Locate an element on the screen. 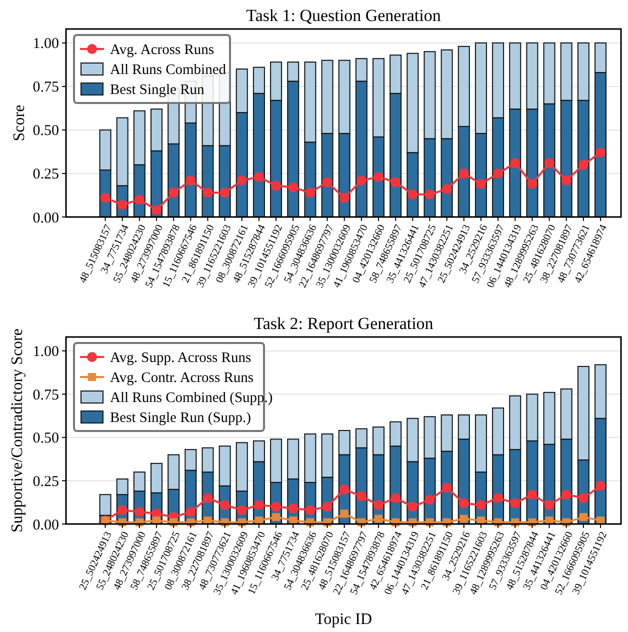 The width and height of the screenshot is (628, 632). legend-label: All Runs Combined is located at coordinates (168, 70).